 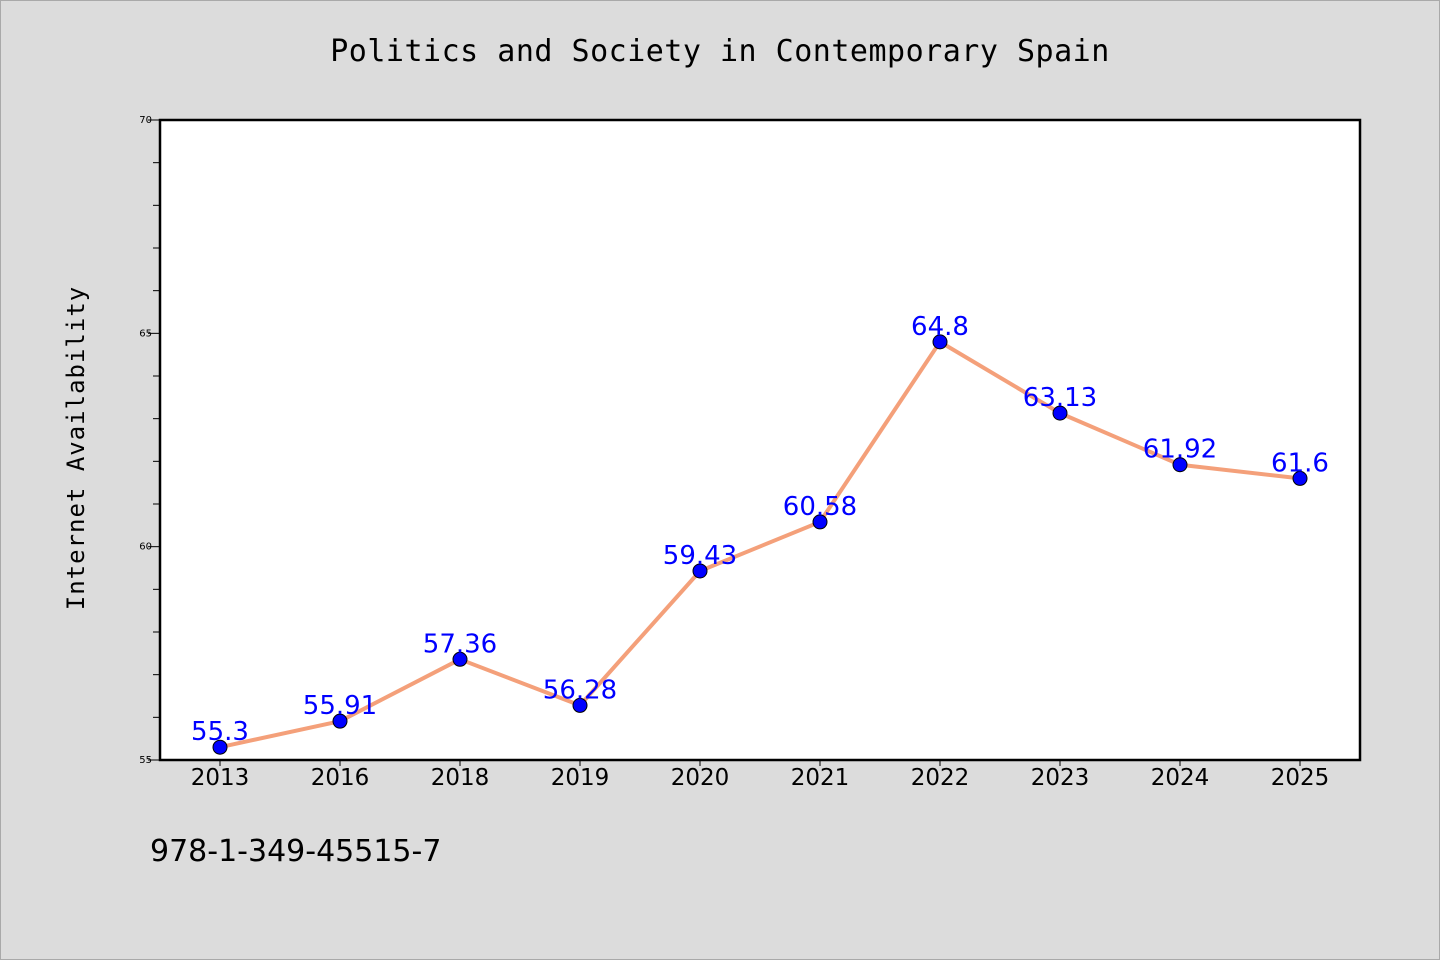 I want to click on data-label: 64.8, so click(x=940, y=327).